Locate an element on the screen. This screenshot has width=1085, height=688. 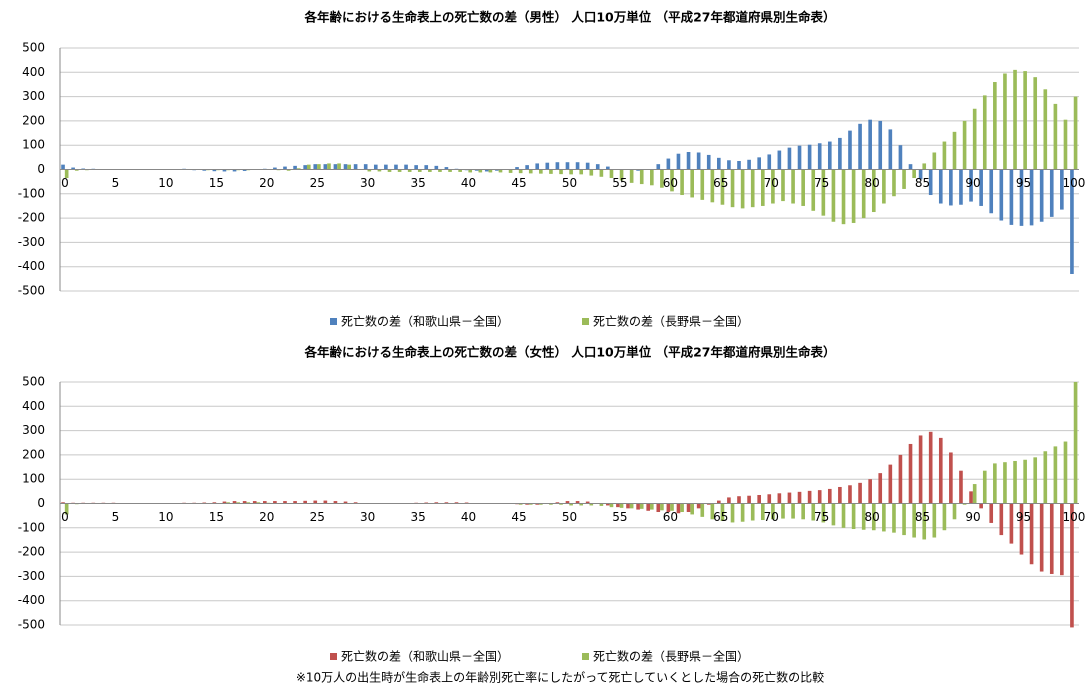
x-tick-label: 80 is located at coordinates (871, 183).